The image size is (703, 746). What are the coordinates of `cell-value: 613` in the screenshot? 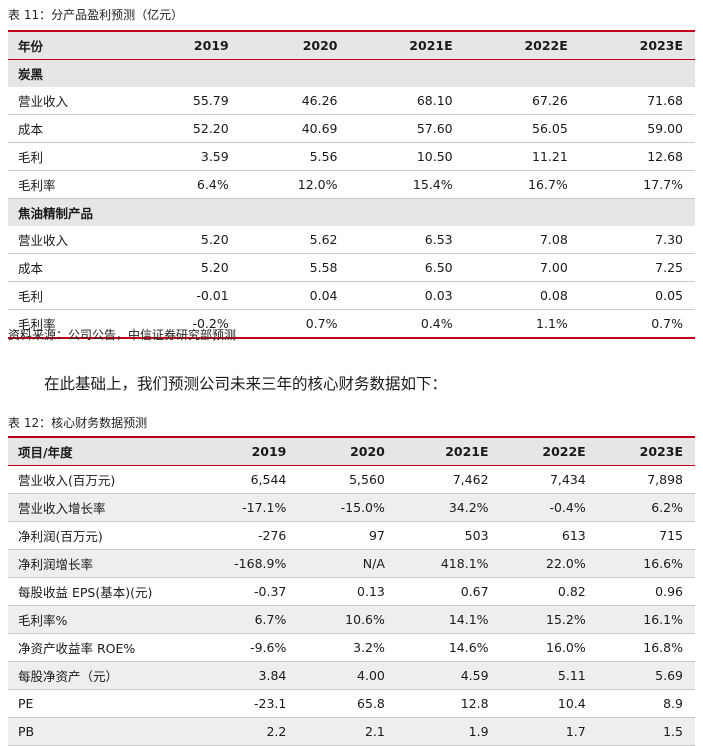 It's located at (549, 535).